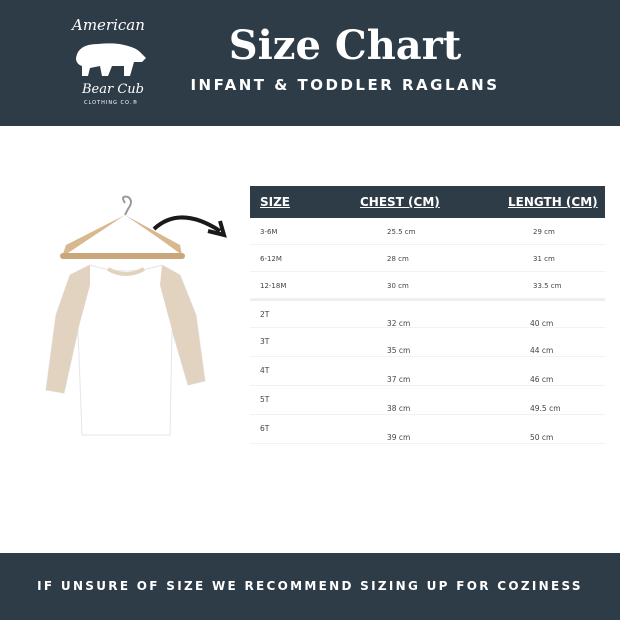 This screenshot has width=620, height=620. Describe the element at coordinates (111, 103) in the screenshot. I see `logo-text-line3: CLOTHING CO.®` at that location.